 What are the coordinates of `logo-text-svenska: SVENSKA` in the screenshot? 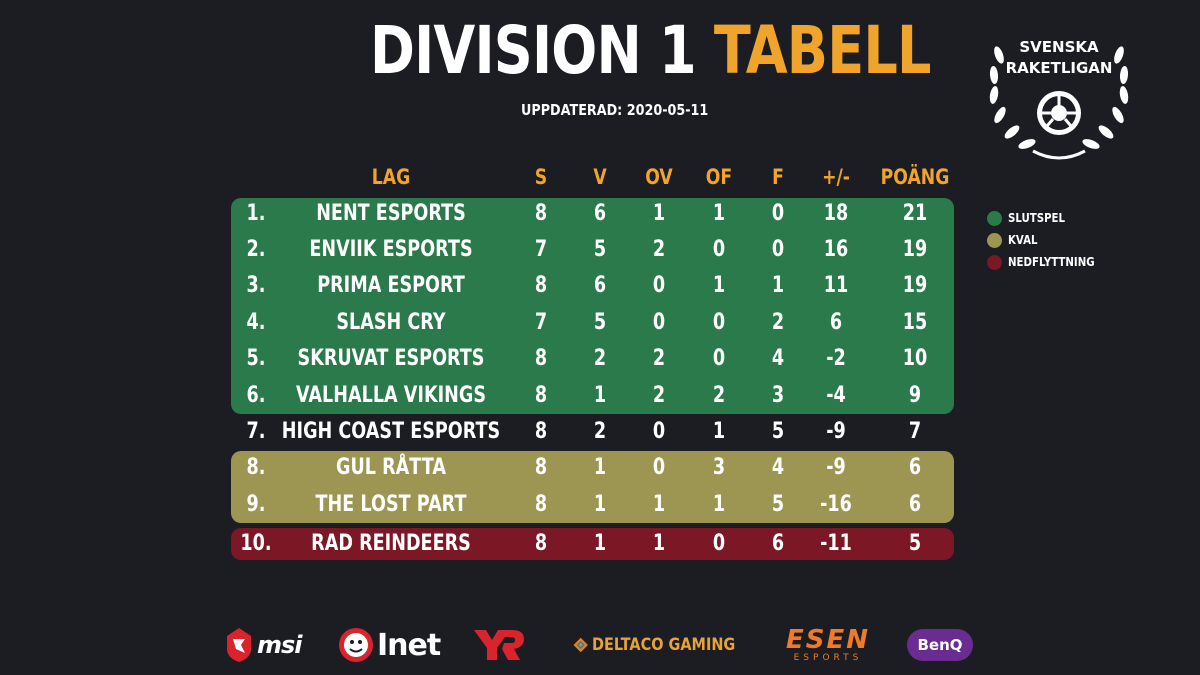 It's located at (1059, 47).